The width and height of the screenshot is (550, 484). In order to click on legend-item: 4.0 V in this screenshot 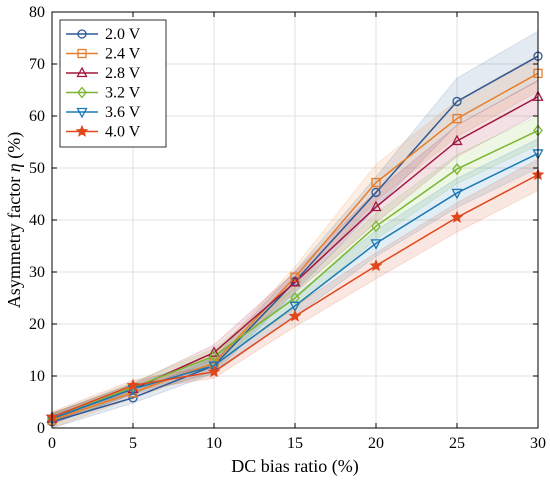, I will do `click(103, 132)`.